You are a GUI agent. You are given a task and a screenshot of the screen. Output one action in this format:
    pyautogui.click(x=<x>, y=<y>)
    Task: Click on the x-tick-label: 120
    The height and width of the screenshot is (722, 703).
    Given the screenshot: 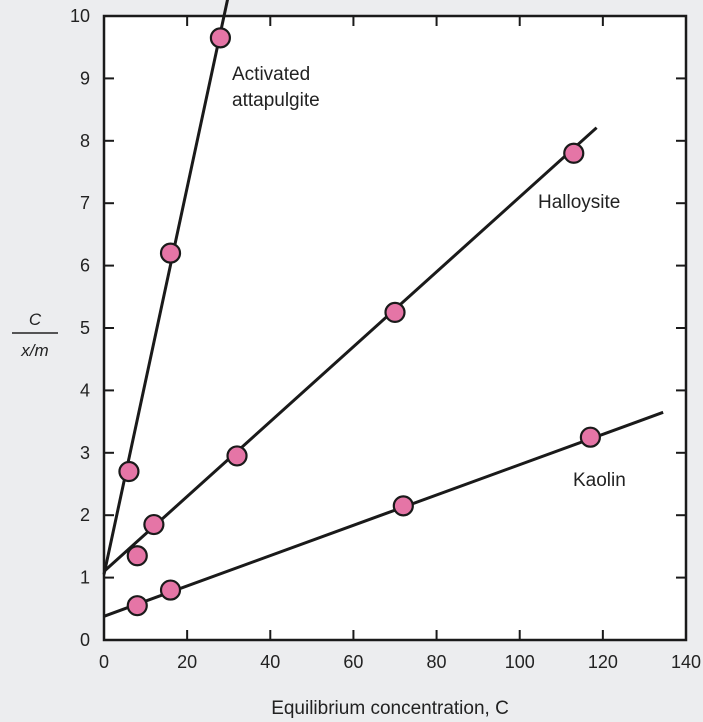 What is the action you would take?
    pyautogui.click(x=603, y=662)
    